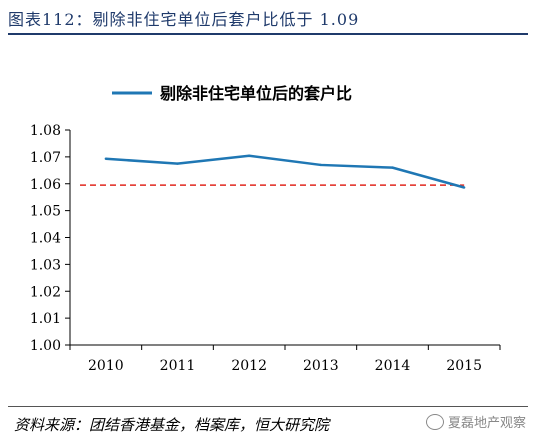 This screenshot has width=538, height=438. What do you see at coordinates (45, 212) in the screenshot?
I see `y-tick-label: 1.05` at bounding box center [45, 212].